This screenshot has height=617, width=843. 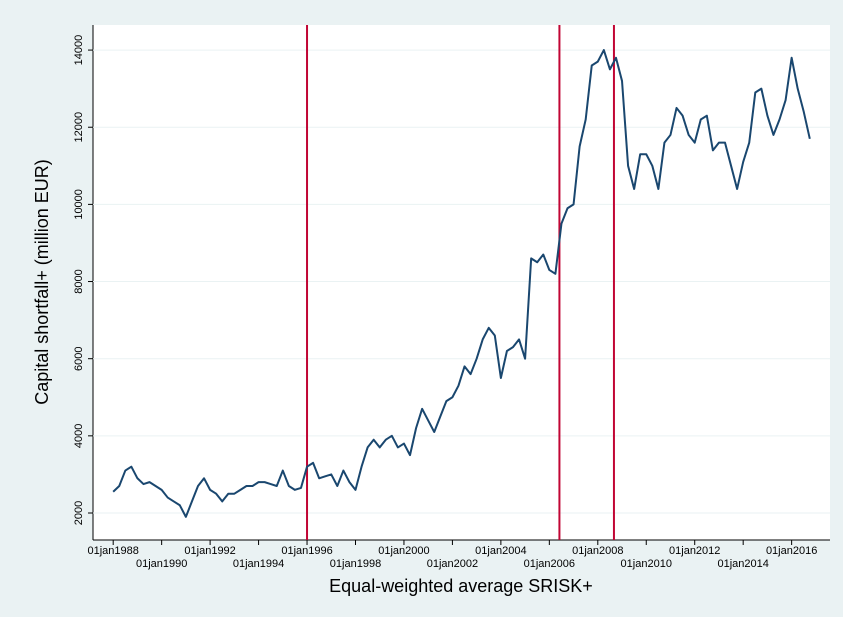 What do you see at coordinates (209, 551) in the screenshot?
I see `x-tick-label: 01jan1992` at bounding box center [209, 551].